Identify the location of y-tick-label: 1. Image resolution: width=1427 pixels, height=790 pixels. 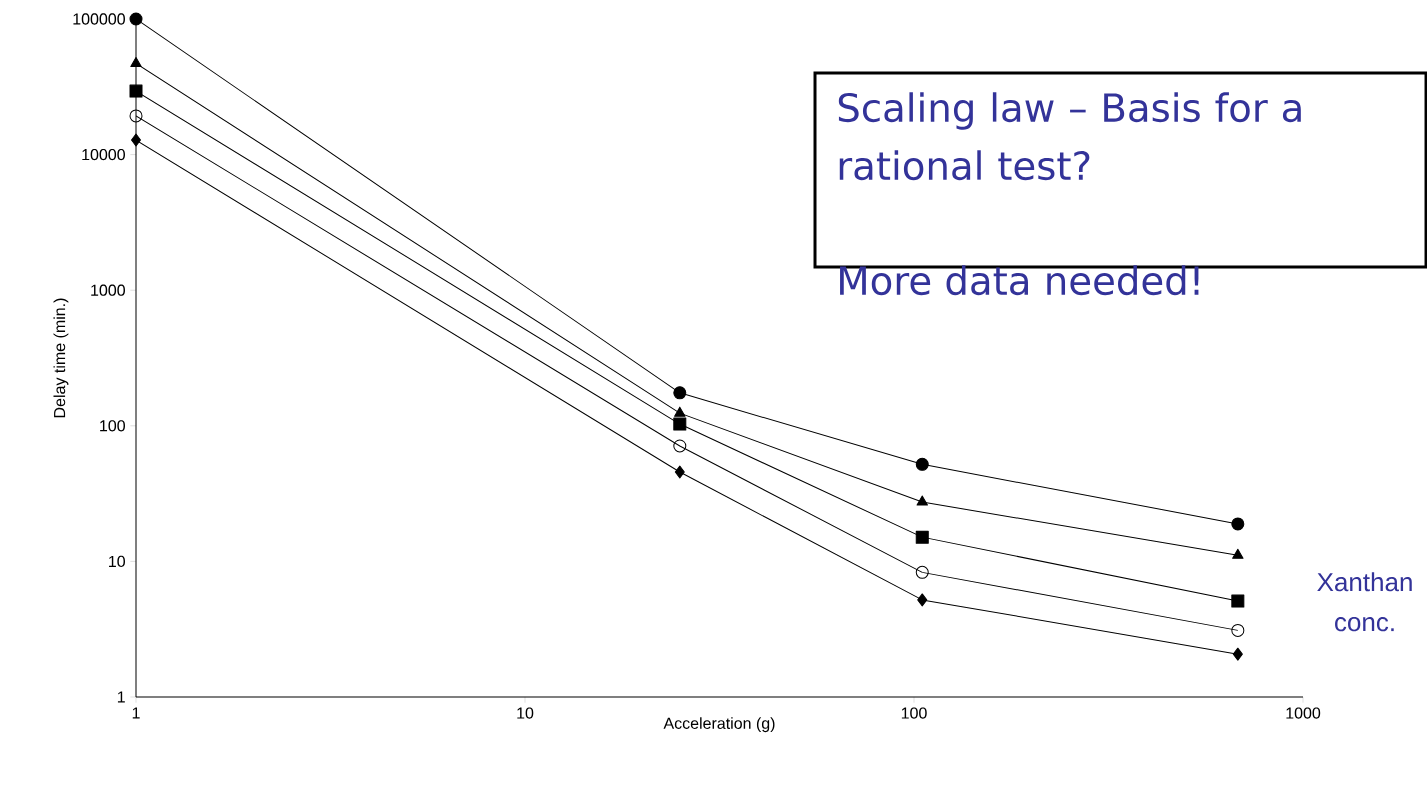
(121, 697).